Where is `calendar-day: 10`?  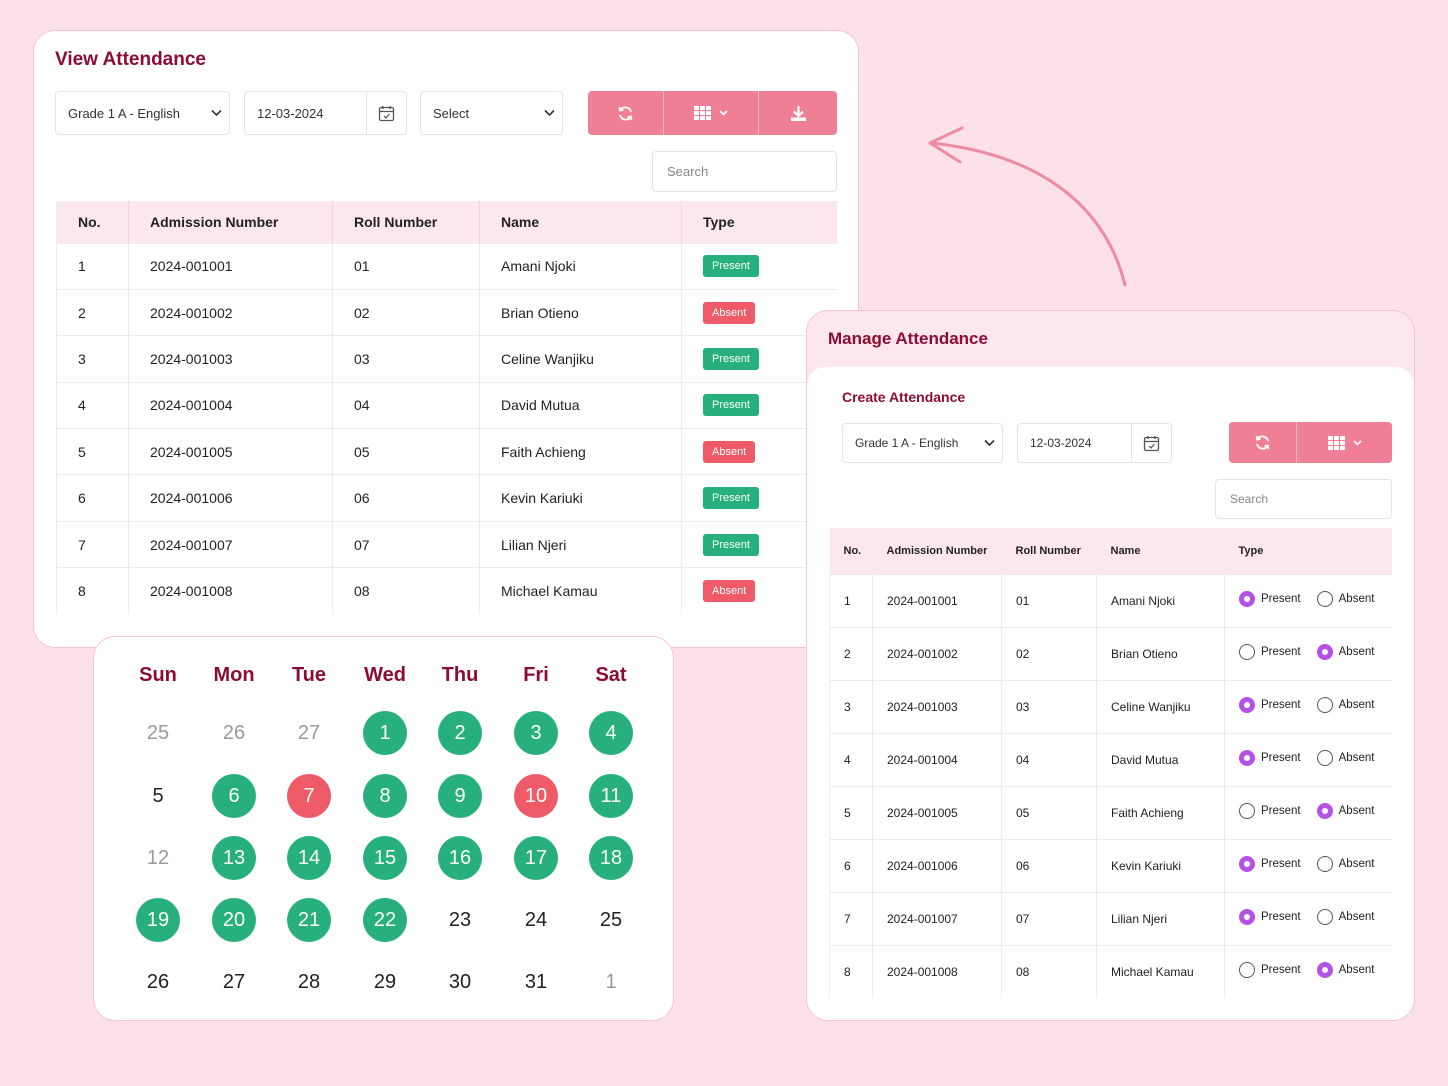 calendar-day: 10 is located at coordinates (536, 796).